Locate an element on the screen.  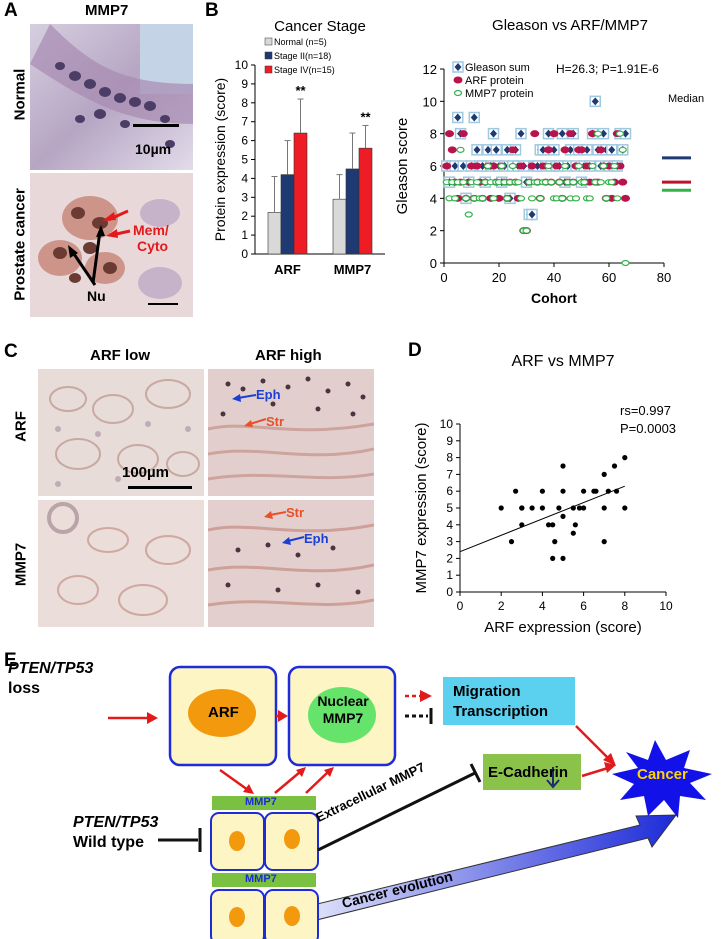
y-axis-label: Protein expression (score) is located at coordinates (220, 159).